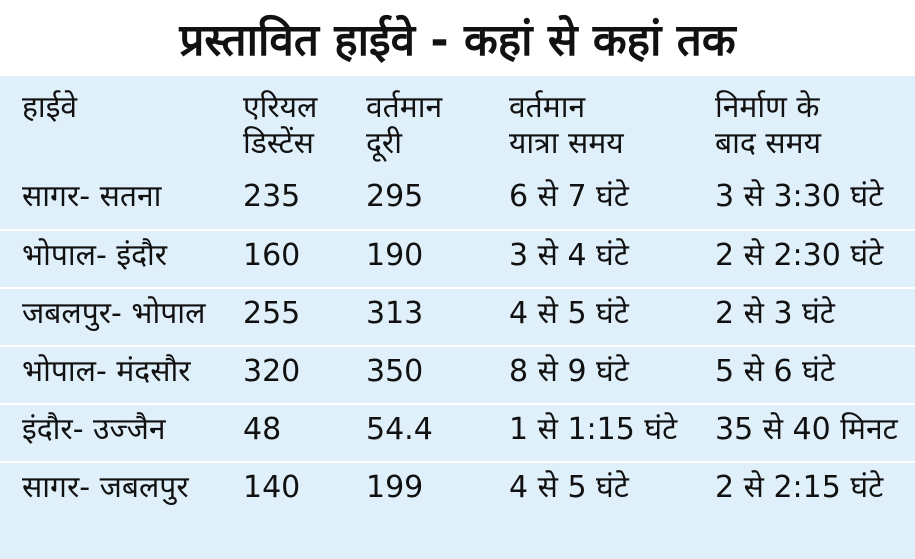  What do you see at coordinates (612, 124) in the screenshot?
I see `header-current-travel-time: वर्तमान यात्रा समय` at bounding box center [612, 124].